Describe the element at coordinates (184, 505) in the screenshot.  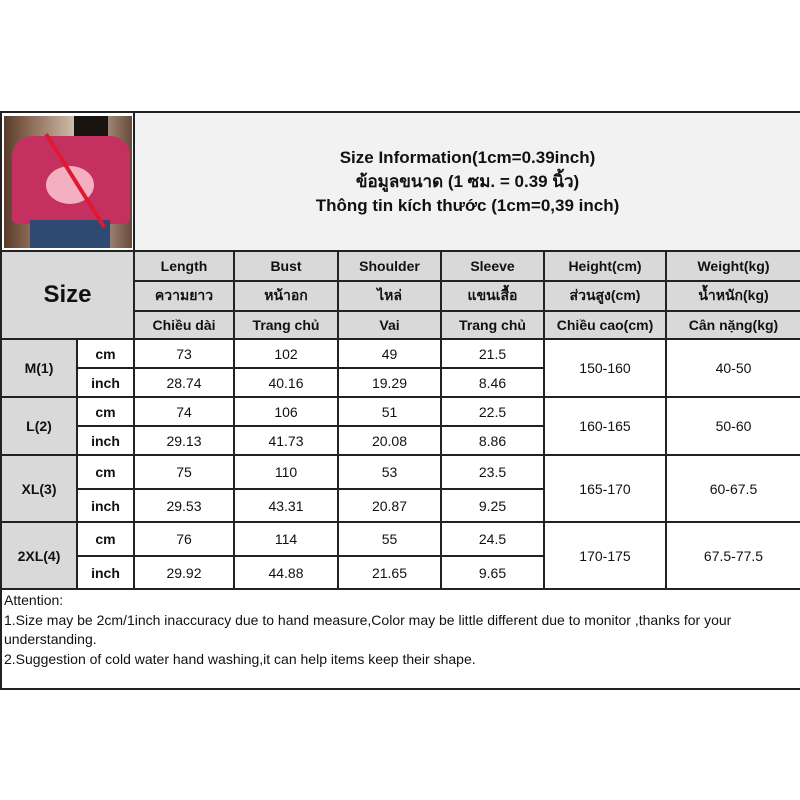
I see `measure-cell: 29.53` at that location.